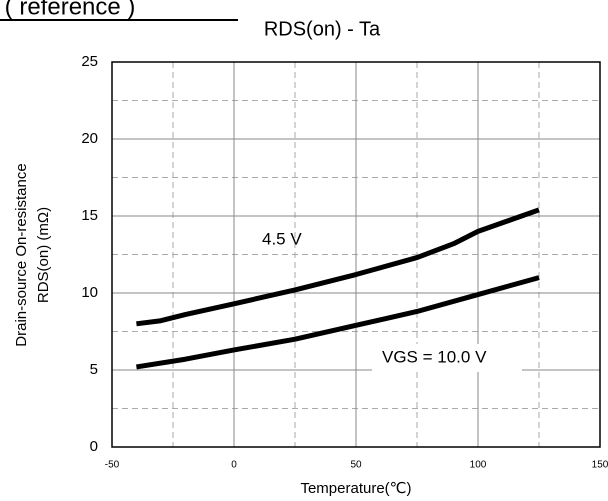 This screenshot has height=501, width=608. Describe the element at coordinates (89, 138) in the screenshot. I see `y-tick-label: 20` at that location.